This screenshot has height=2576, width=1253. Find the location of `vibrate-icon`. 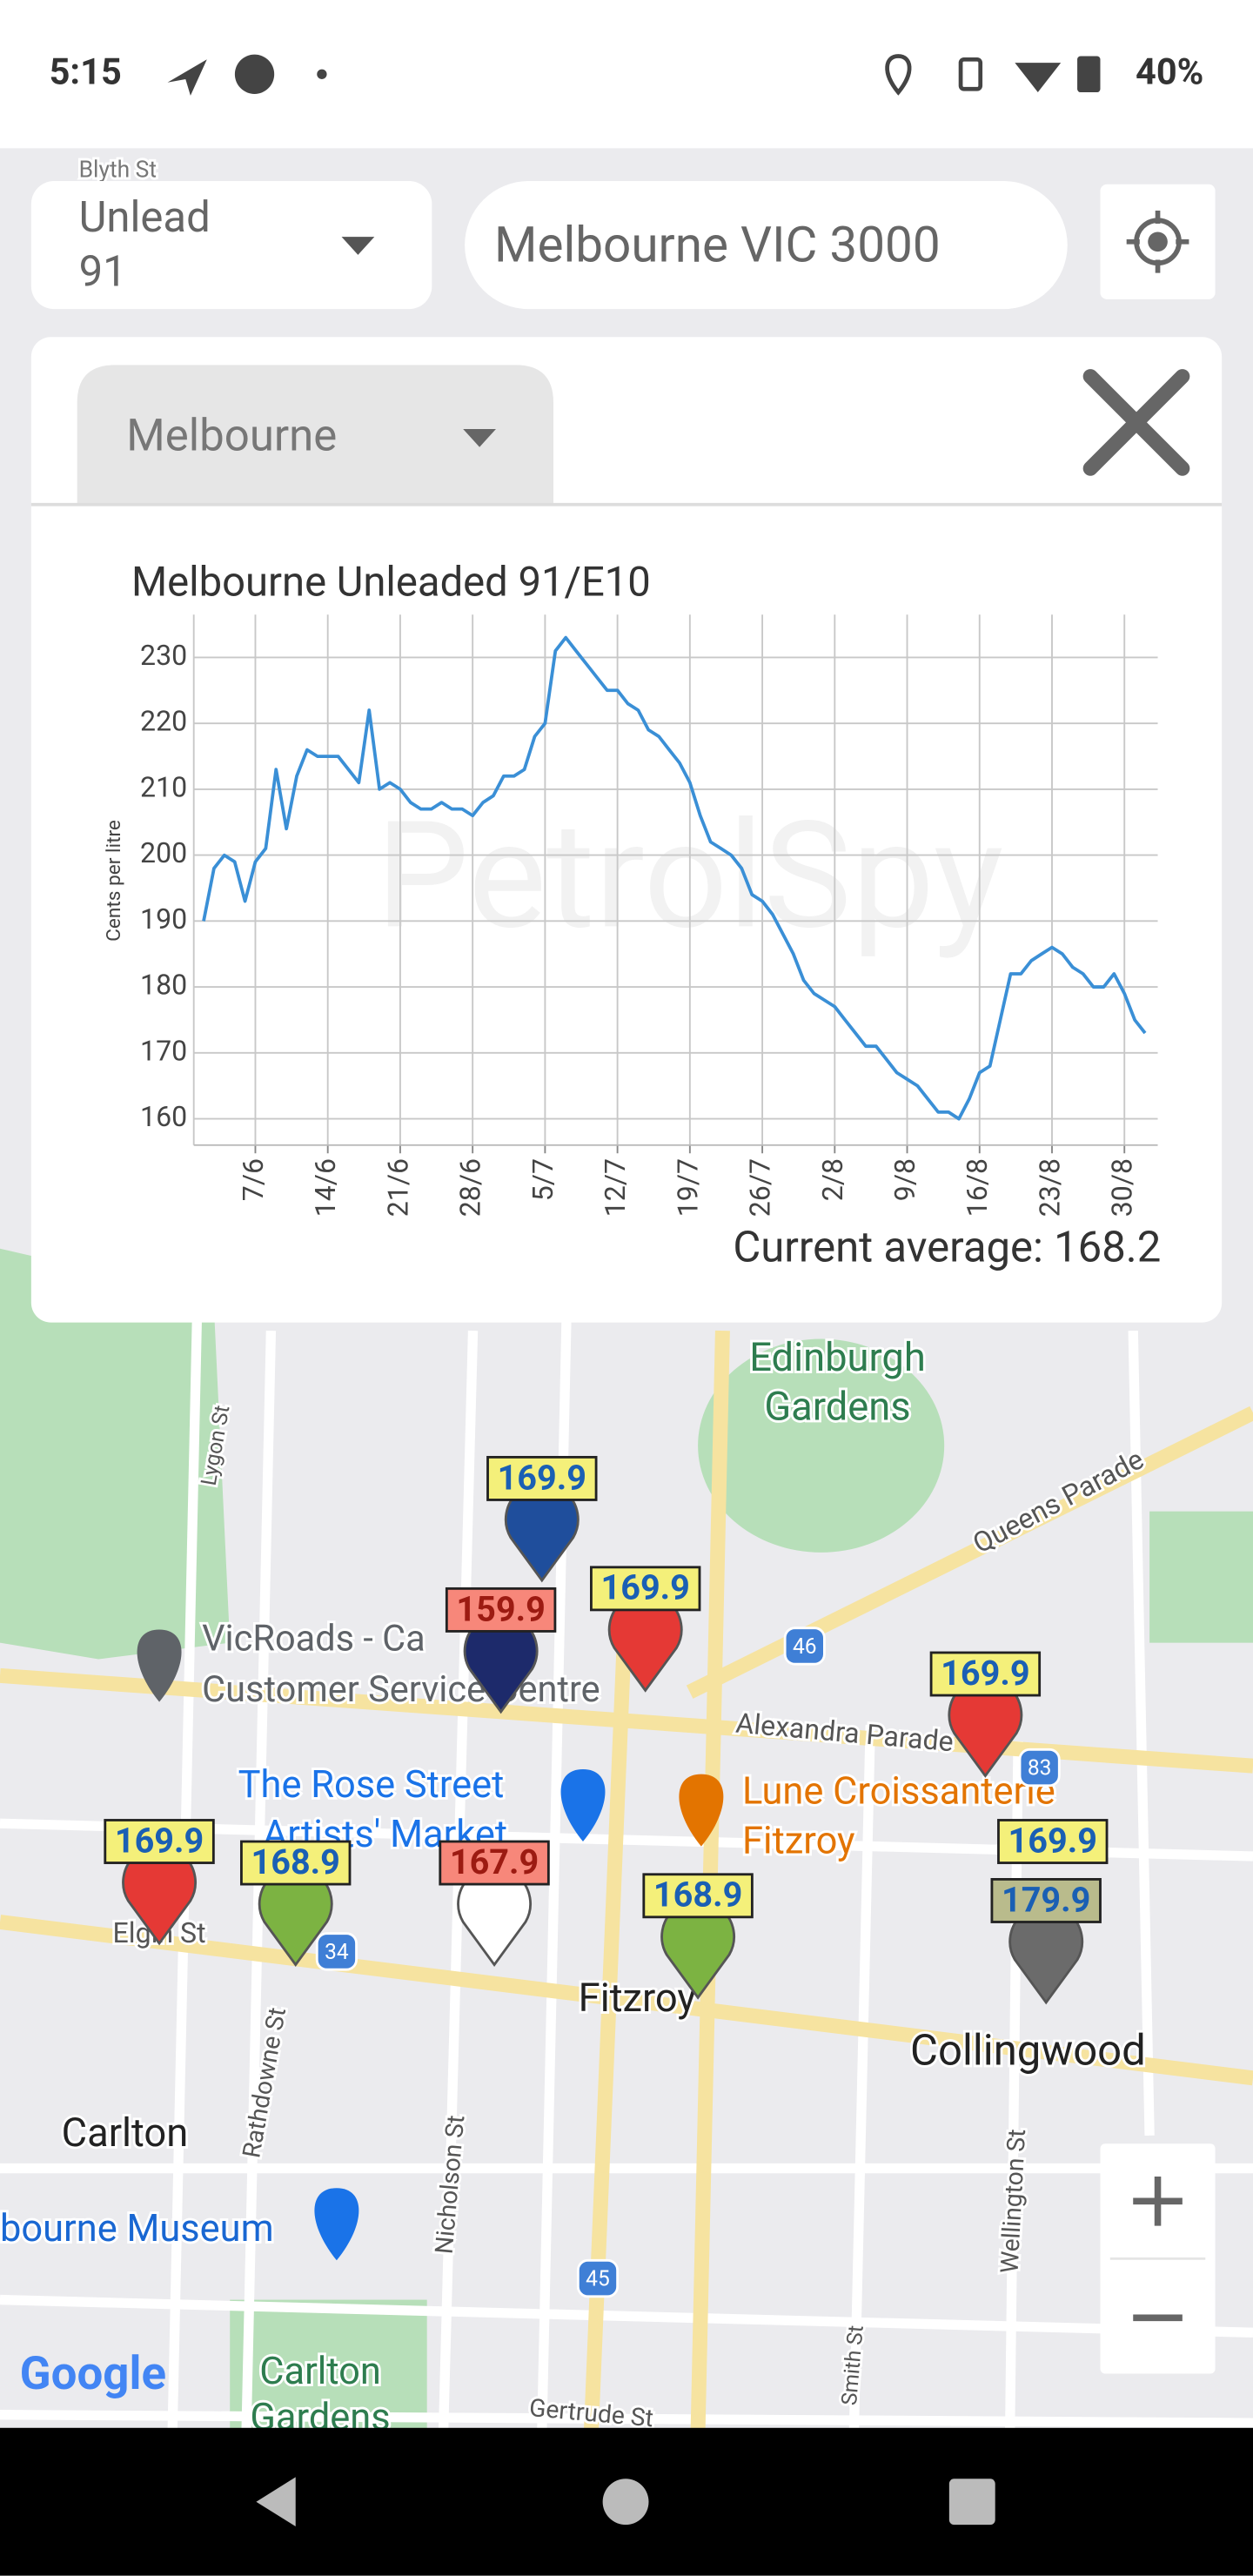

vibrate-icon is located at coordinates (971, 74).